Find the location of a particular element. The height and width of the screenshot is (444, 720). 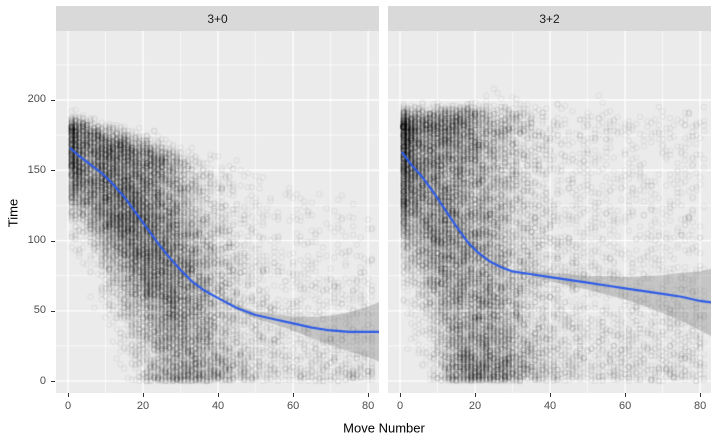

facet-strip-3plus2: 3+2 is located at coordinates (549, 18).